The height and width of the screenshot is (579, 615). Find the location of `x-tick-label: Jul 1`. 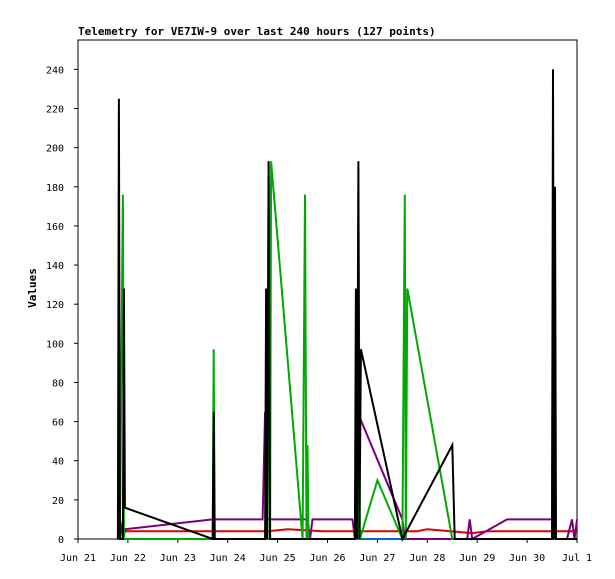

x-tick-label: Jul 1 is located at coordinates (577, 558).